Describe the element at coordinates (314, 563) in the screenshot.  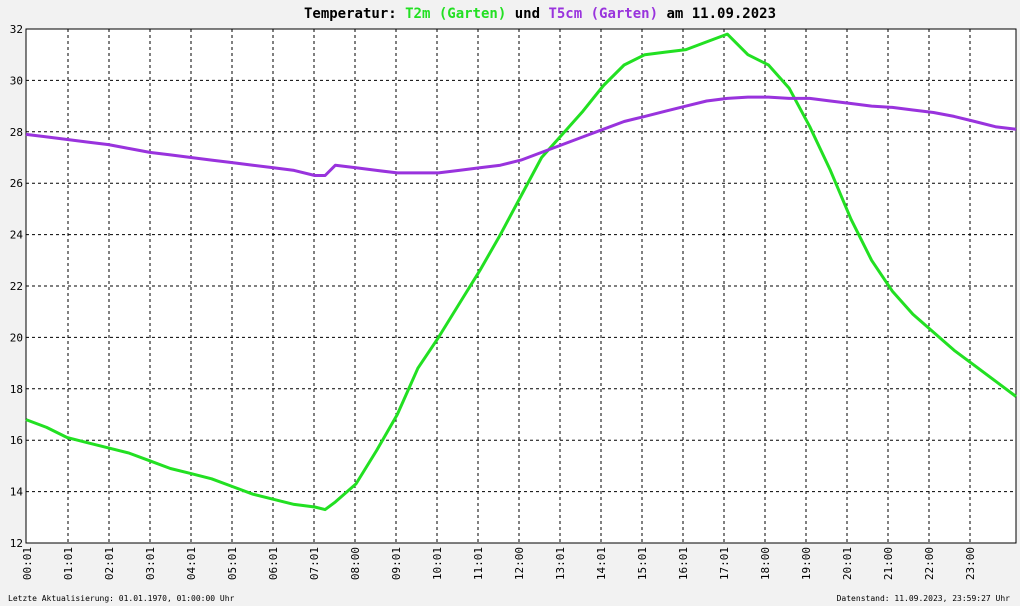
I see `x-tick-label: 07:01` at that location.